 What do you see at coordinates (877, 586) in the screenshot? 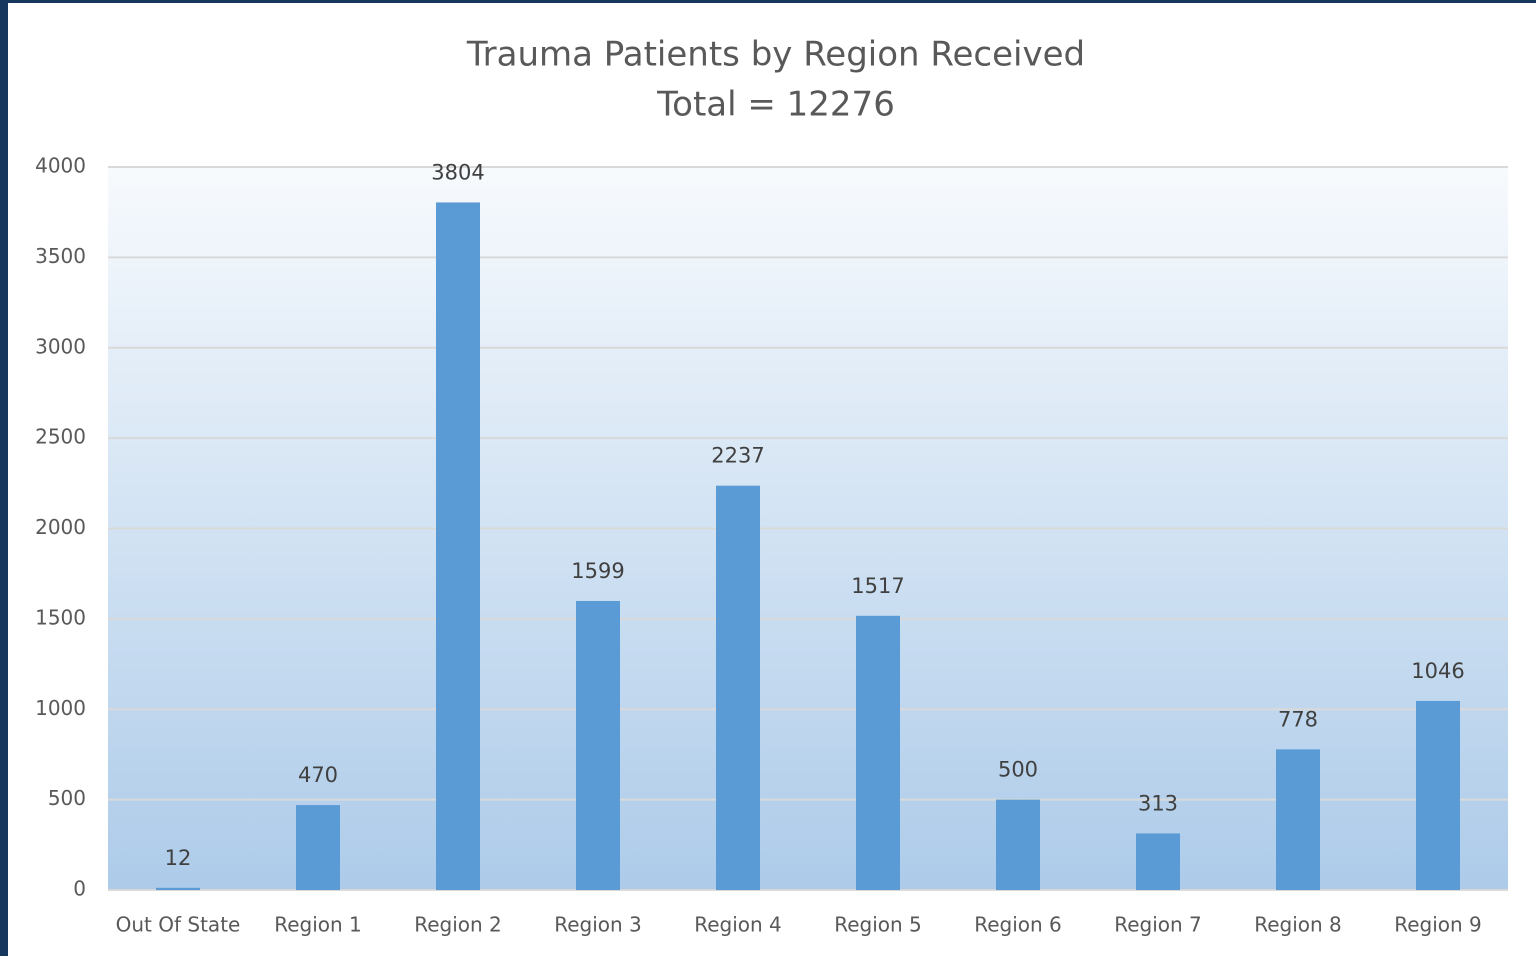
I see `data-label: 1517` at bounding box center [877, 586].